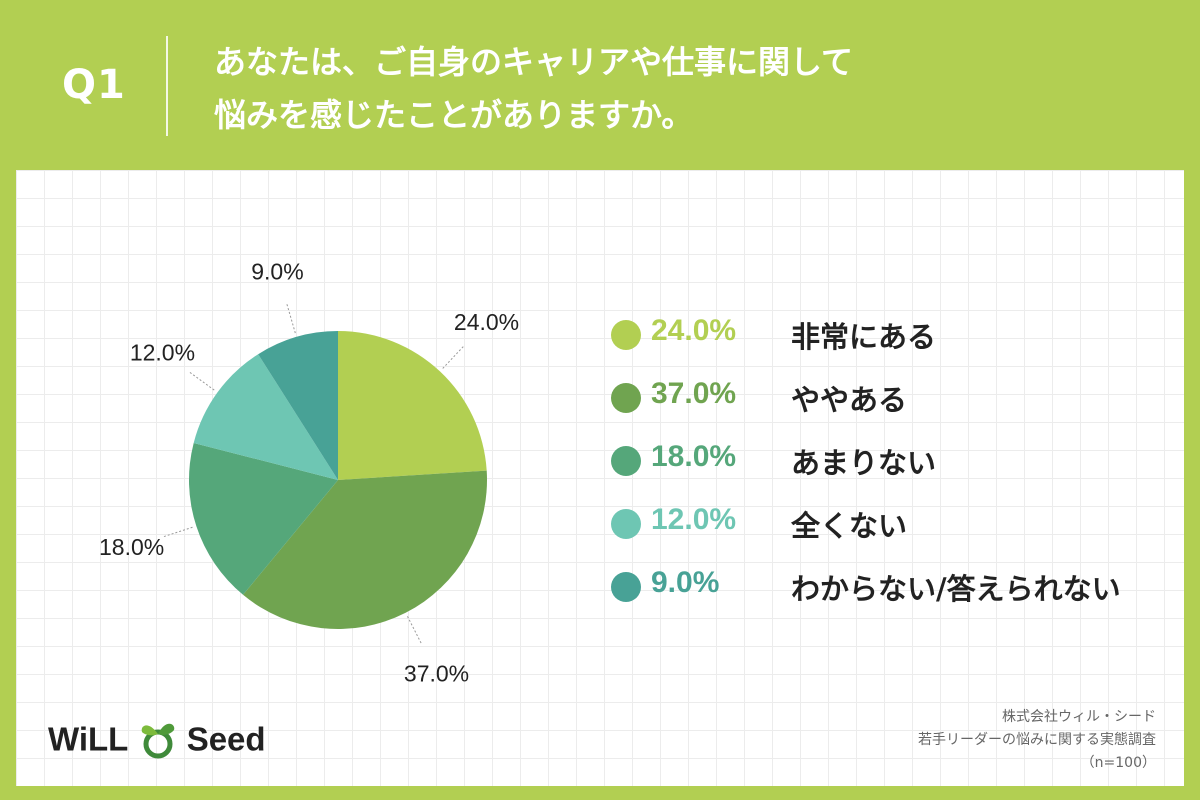  What do you see at coordinates (436, 673) in the screenshot?
I see `slice-label: 37.0%` at bounding box center [436, 673].